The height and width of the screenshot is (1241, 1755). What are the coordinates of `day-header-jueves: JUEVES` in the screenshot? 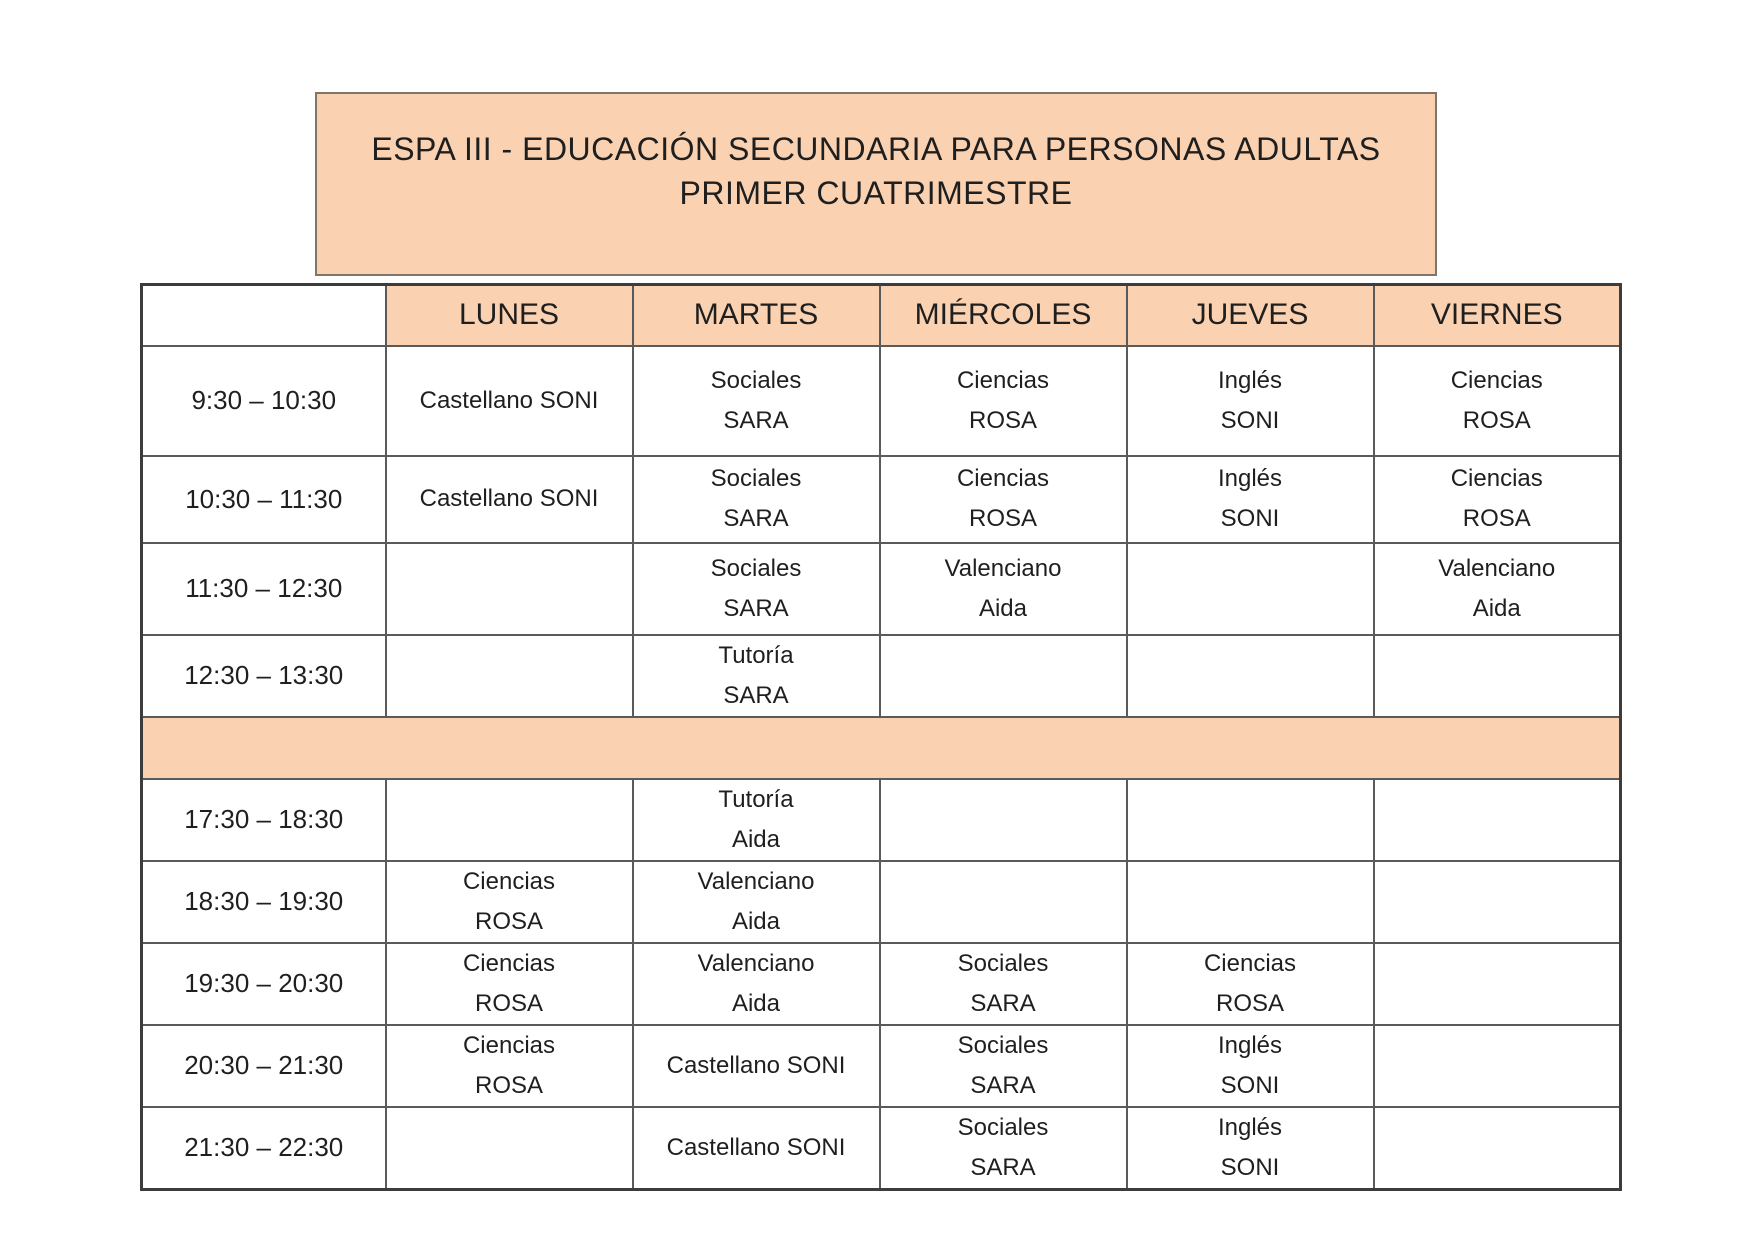 It's located at (1250, 315).